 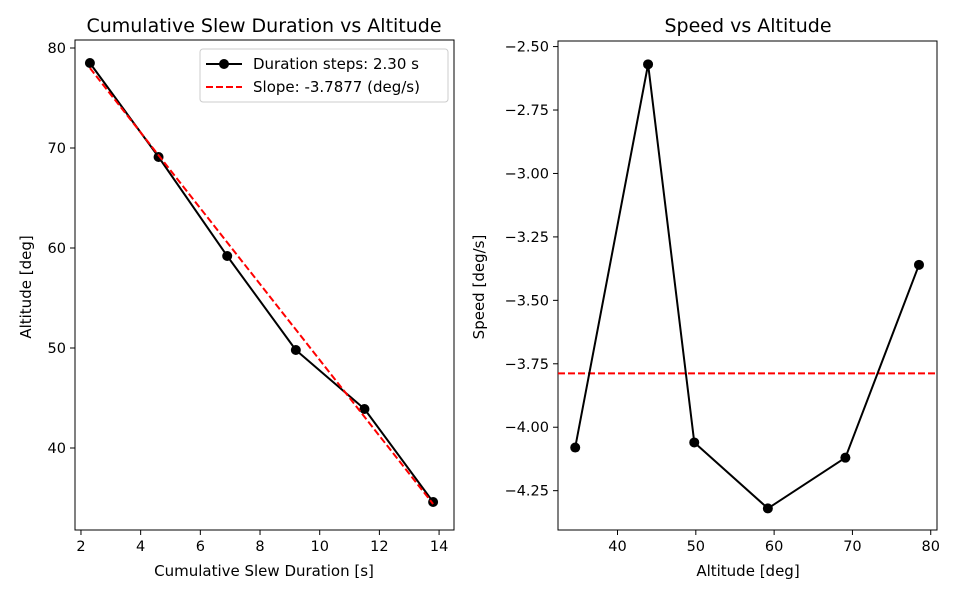 I want to click on y-tick-label: −4.00, so click(x=527, y=428).